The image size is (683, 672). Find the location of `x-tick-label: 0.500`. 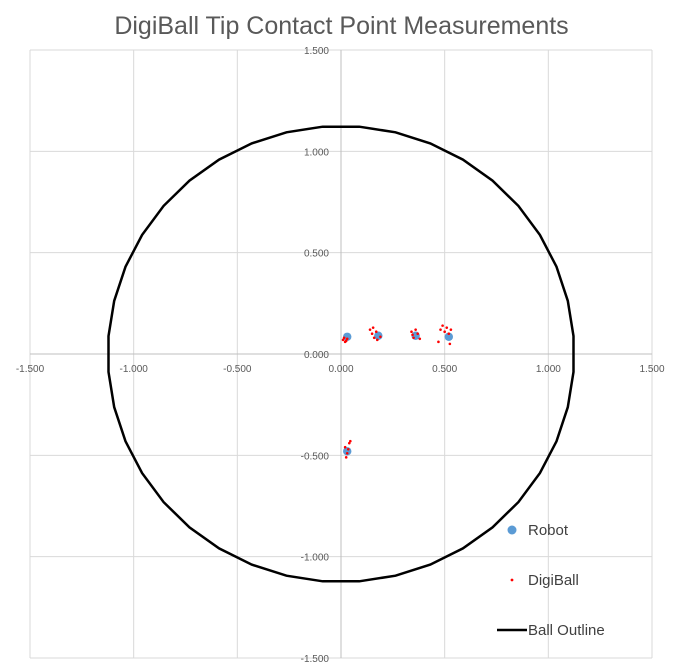

x-tick-label: 0.500 is located at coordinates (444, 369).